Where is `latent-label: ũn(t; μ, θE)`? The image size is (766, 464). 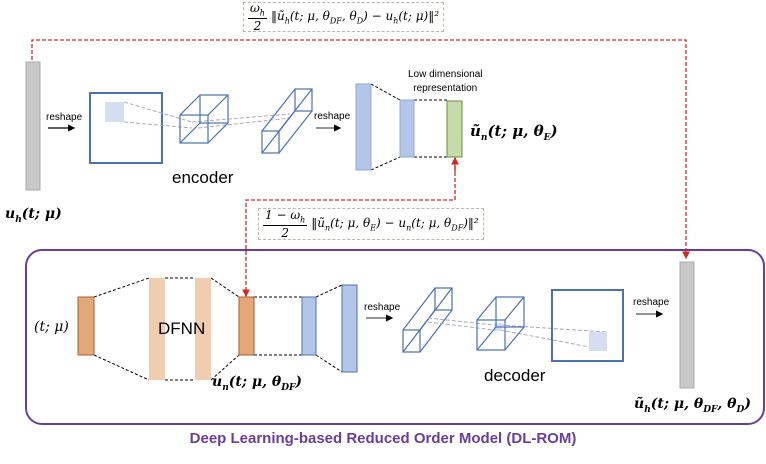 latent-label: ũn(t; μ, θE) is located at coordinates (514, 132).